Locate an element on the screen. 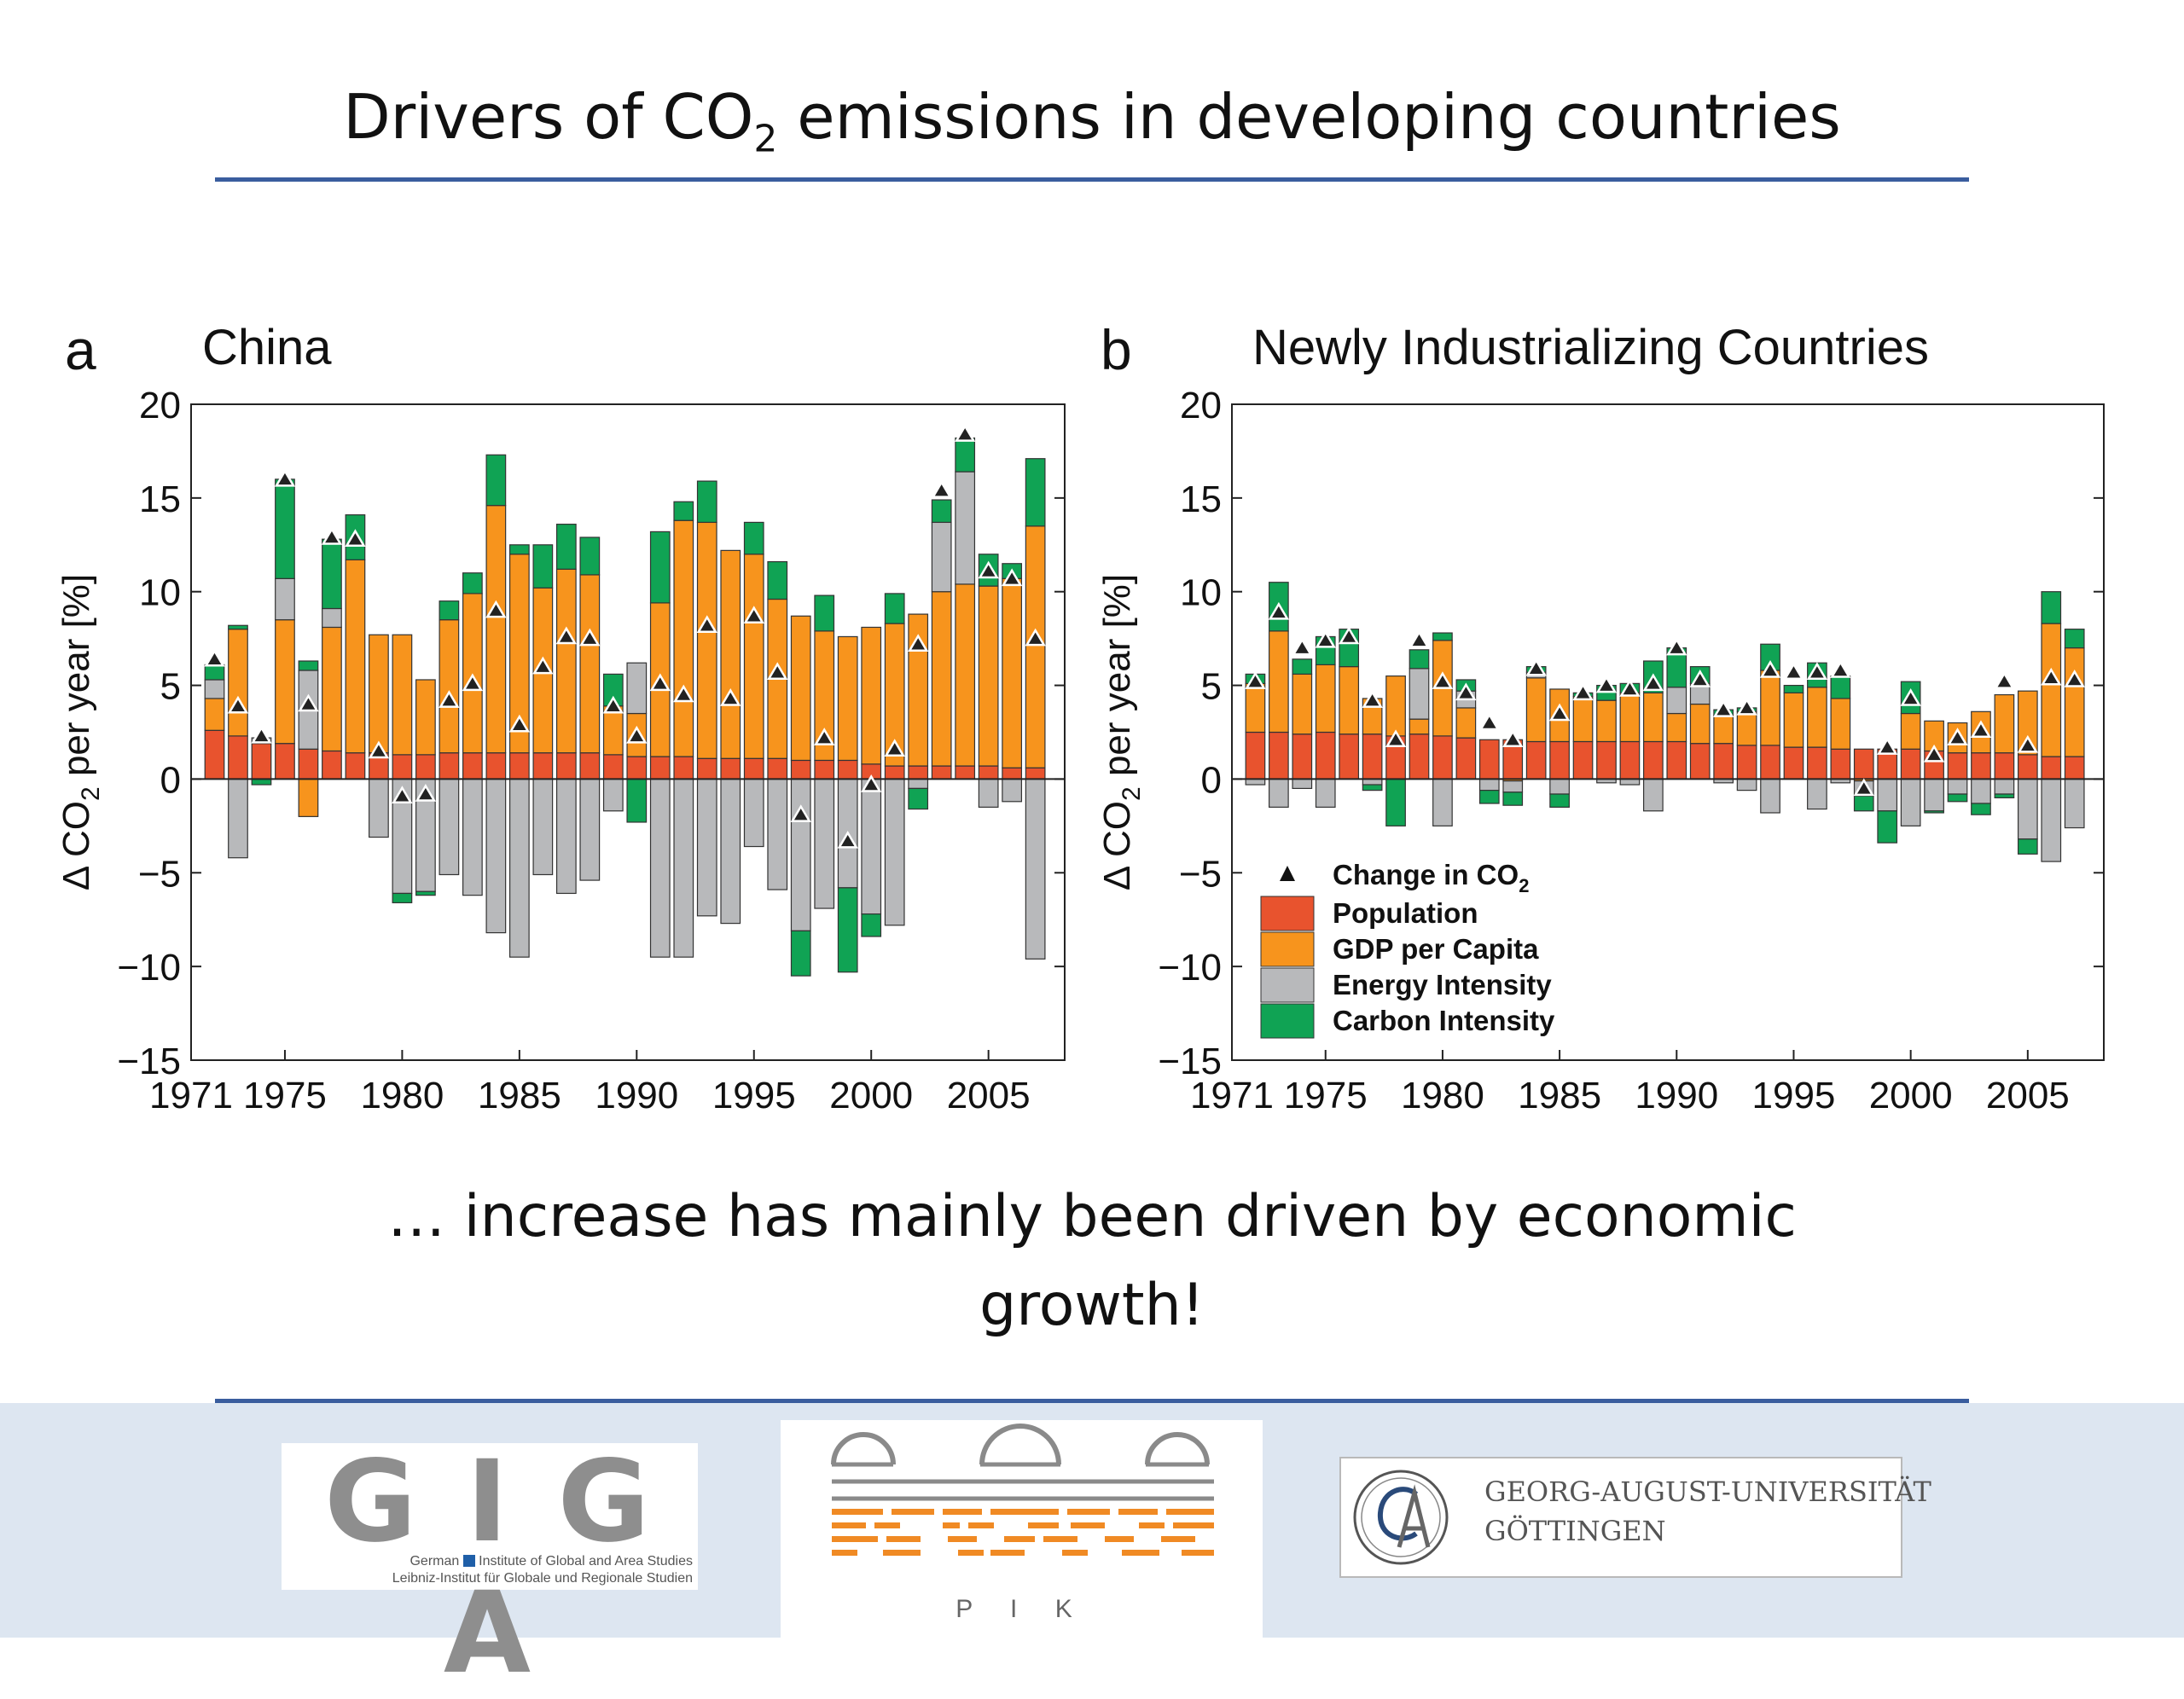 This screenshot has width=2184, height=1699. x-tick-label: 1985 is located at coordinates (519, 1095).